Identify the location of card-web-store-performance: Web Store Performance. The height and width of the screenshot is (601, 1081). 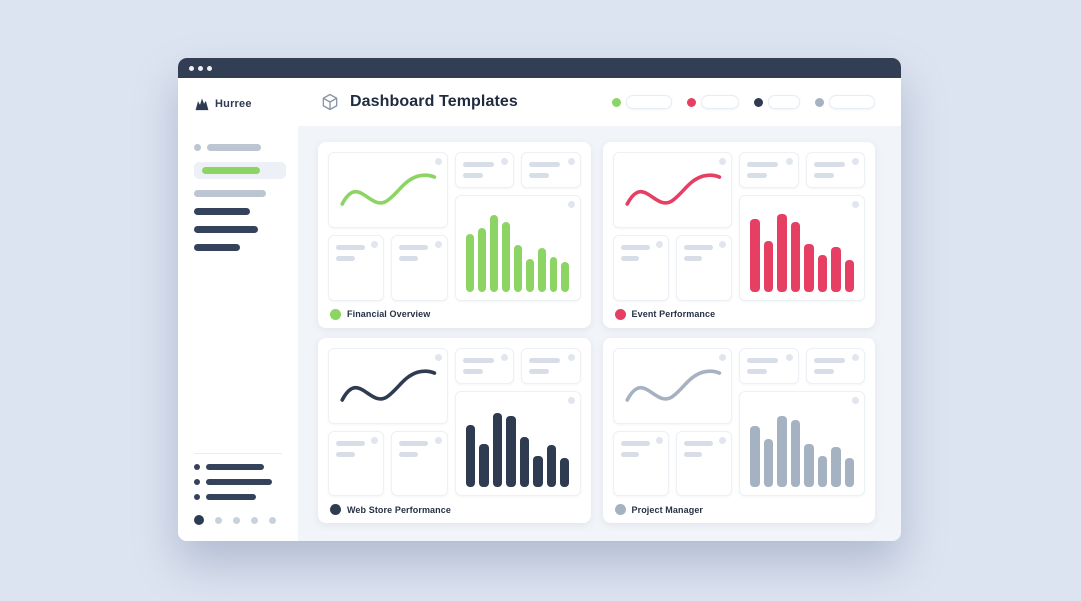
(454, 430).